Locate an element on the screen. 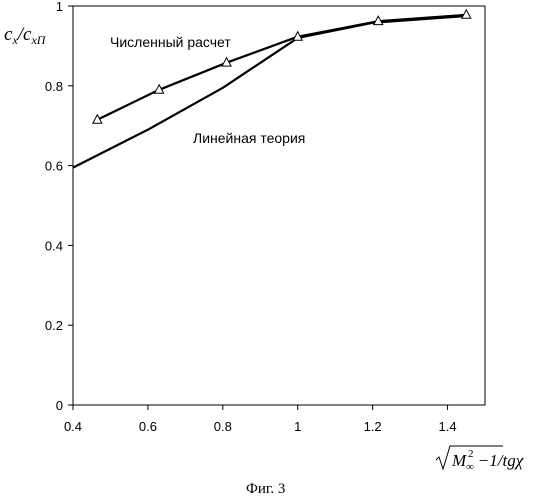  y-axis-ticks: 0 0.2 0.4 0.6 0.8 1 is located at coordinates (59, 206).